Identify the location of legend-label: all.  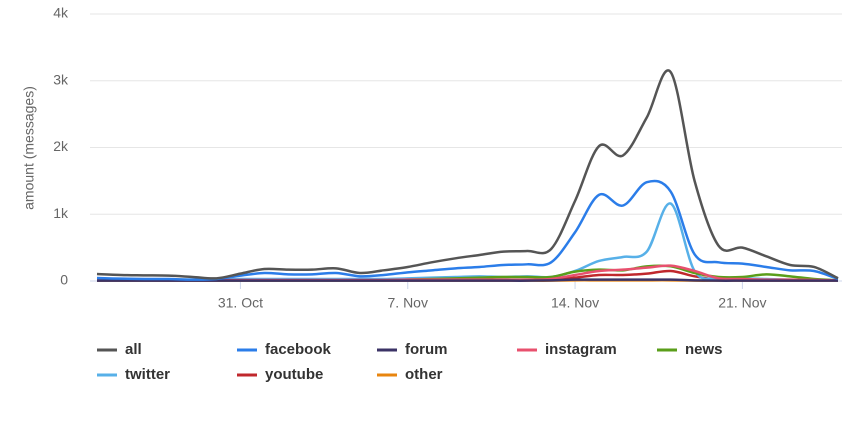
(133, 349).